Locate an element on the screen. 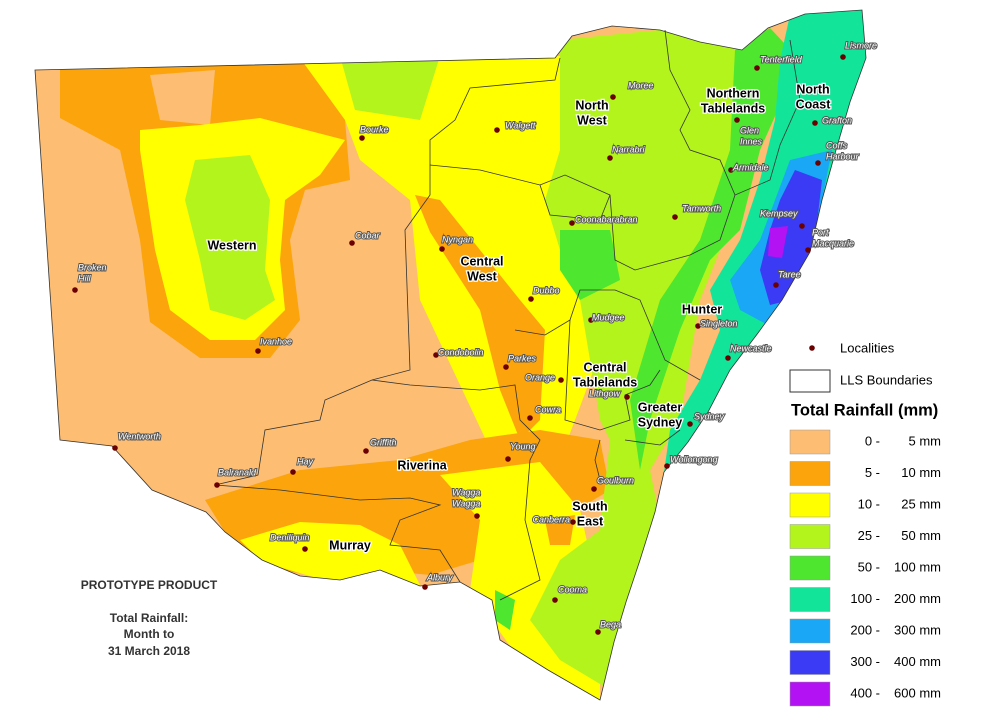  legend-from: 200 - is located at coordinates (865, 629).